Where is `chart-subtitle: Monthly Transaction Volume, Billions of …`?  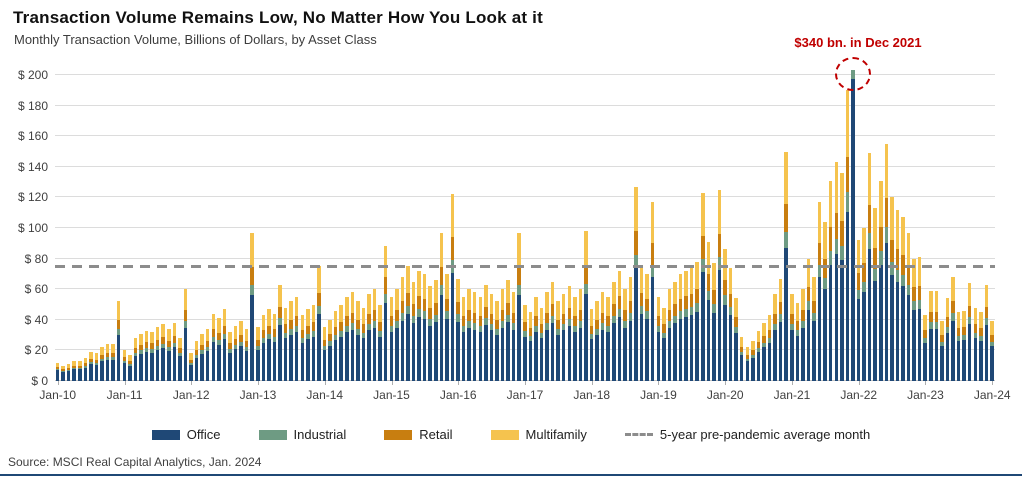 chart-subtitle: Monthly Transaction Volume, Billions of … is located at coordinates (195, 39).